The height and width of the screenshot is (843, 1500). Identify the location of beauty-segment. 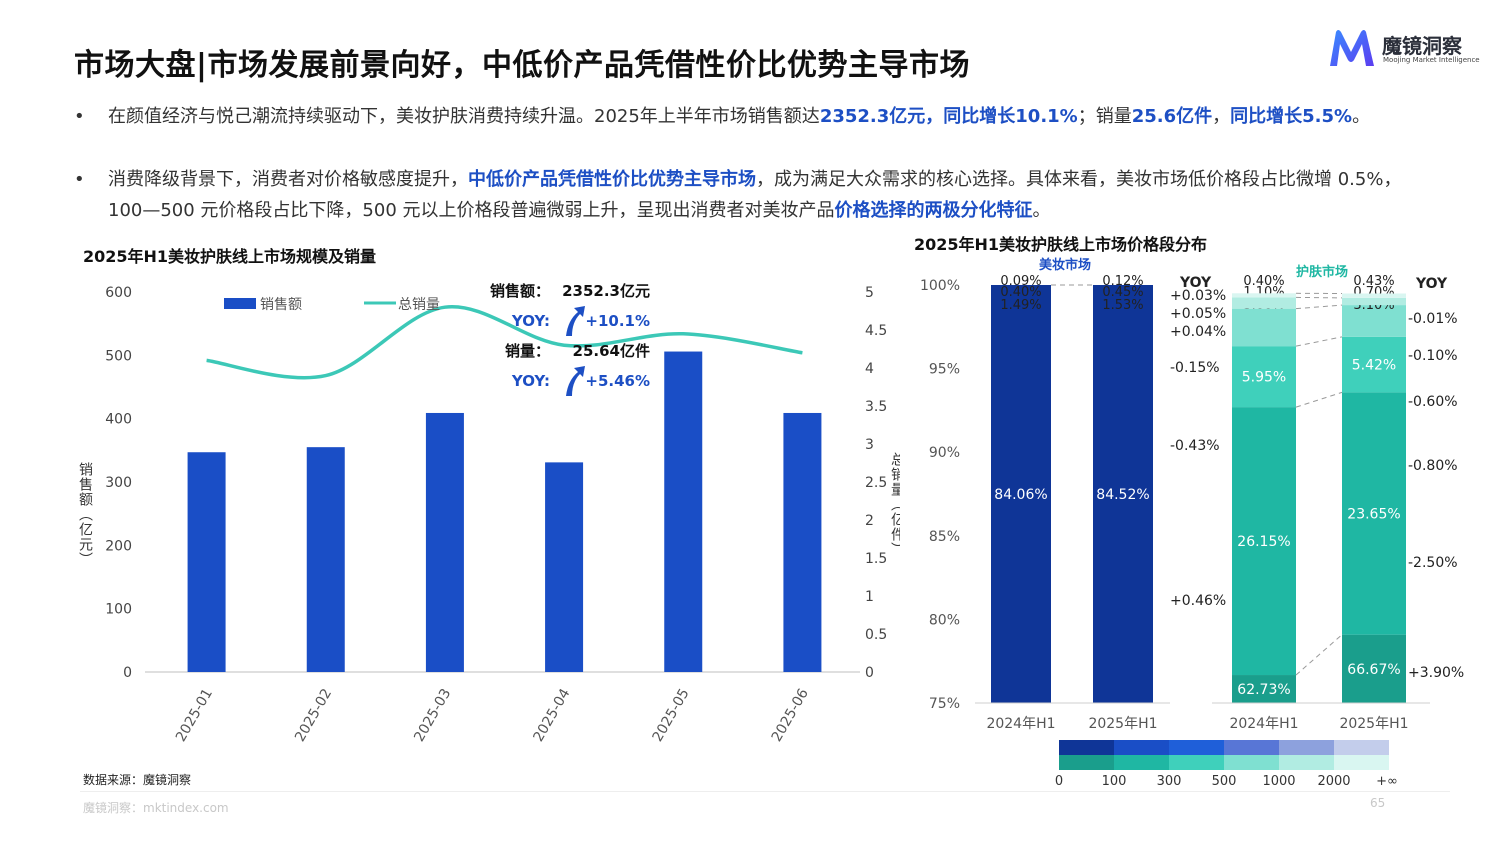
(1123, 494).